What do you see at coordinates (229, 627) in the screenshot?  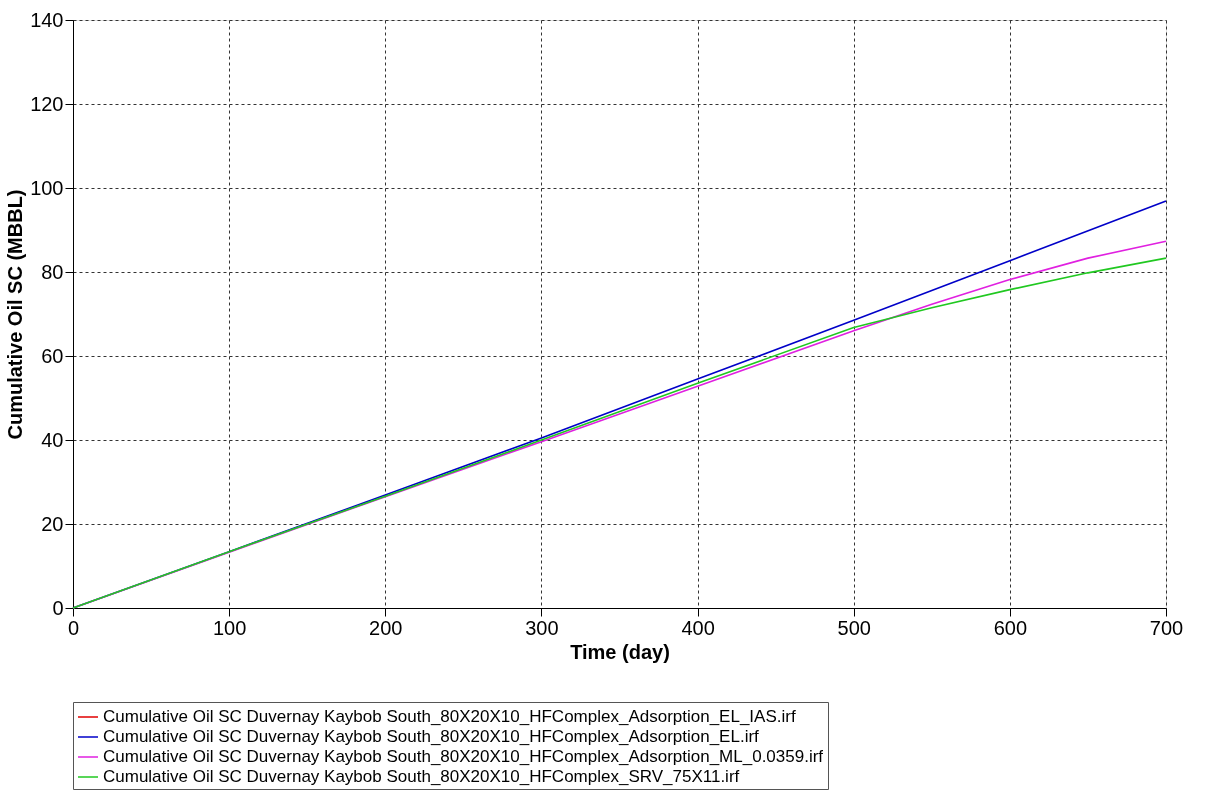 I see `x-tick-label: 100` at bounding box center [229, 627].